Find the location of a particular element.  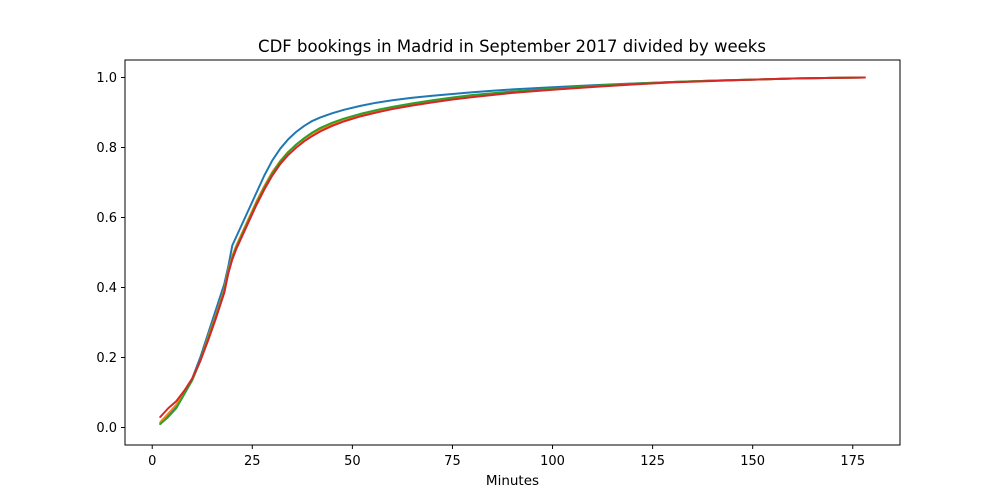

x-tick-label: 150 is located at coordinates (752, 461).